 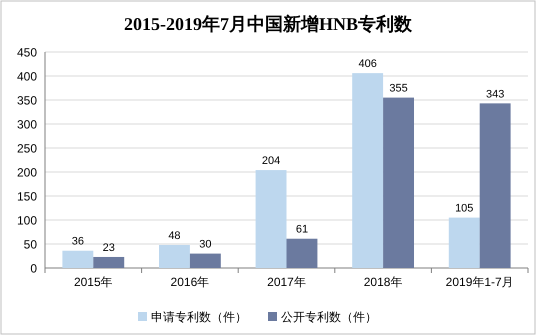 What do you see at coordinates (271, 161) in the screenshot?
I see `data-label: 204` at bounding box center [271, 161].